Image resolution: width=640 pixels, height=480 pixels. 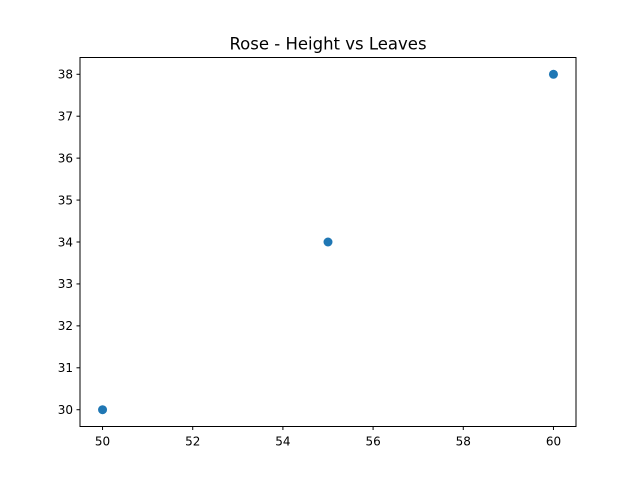 I want to click on y-tick-label: 37, so click(x=65, y=117).